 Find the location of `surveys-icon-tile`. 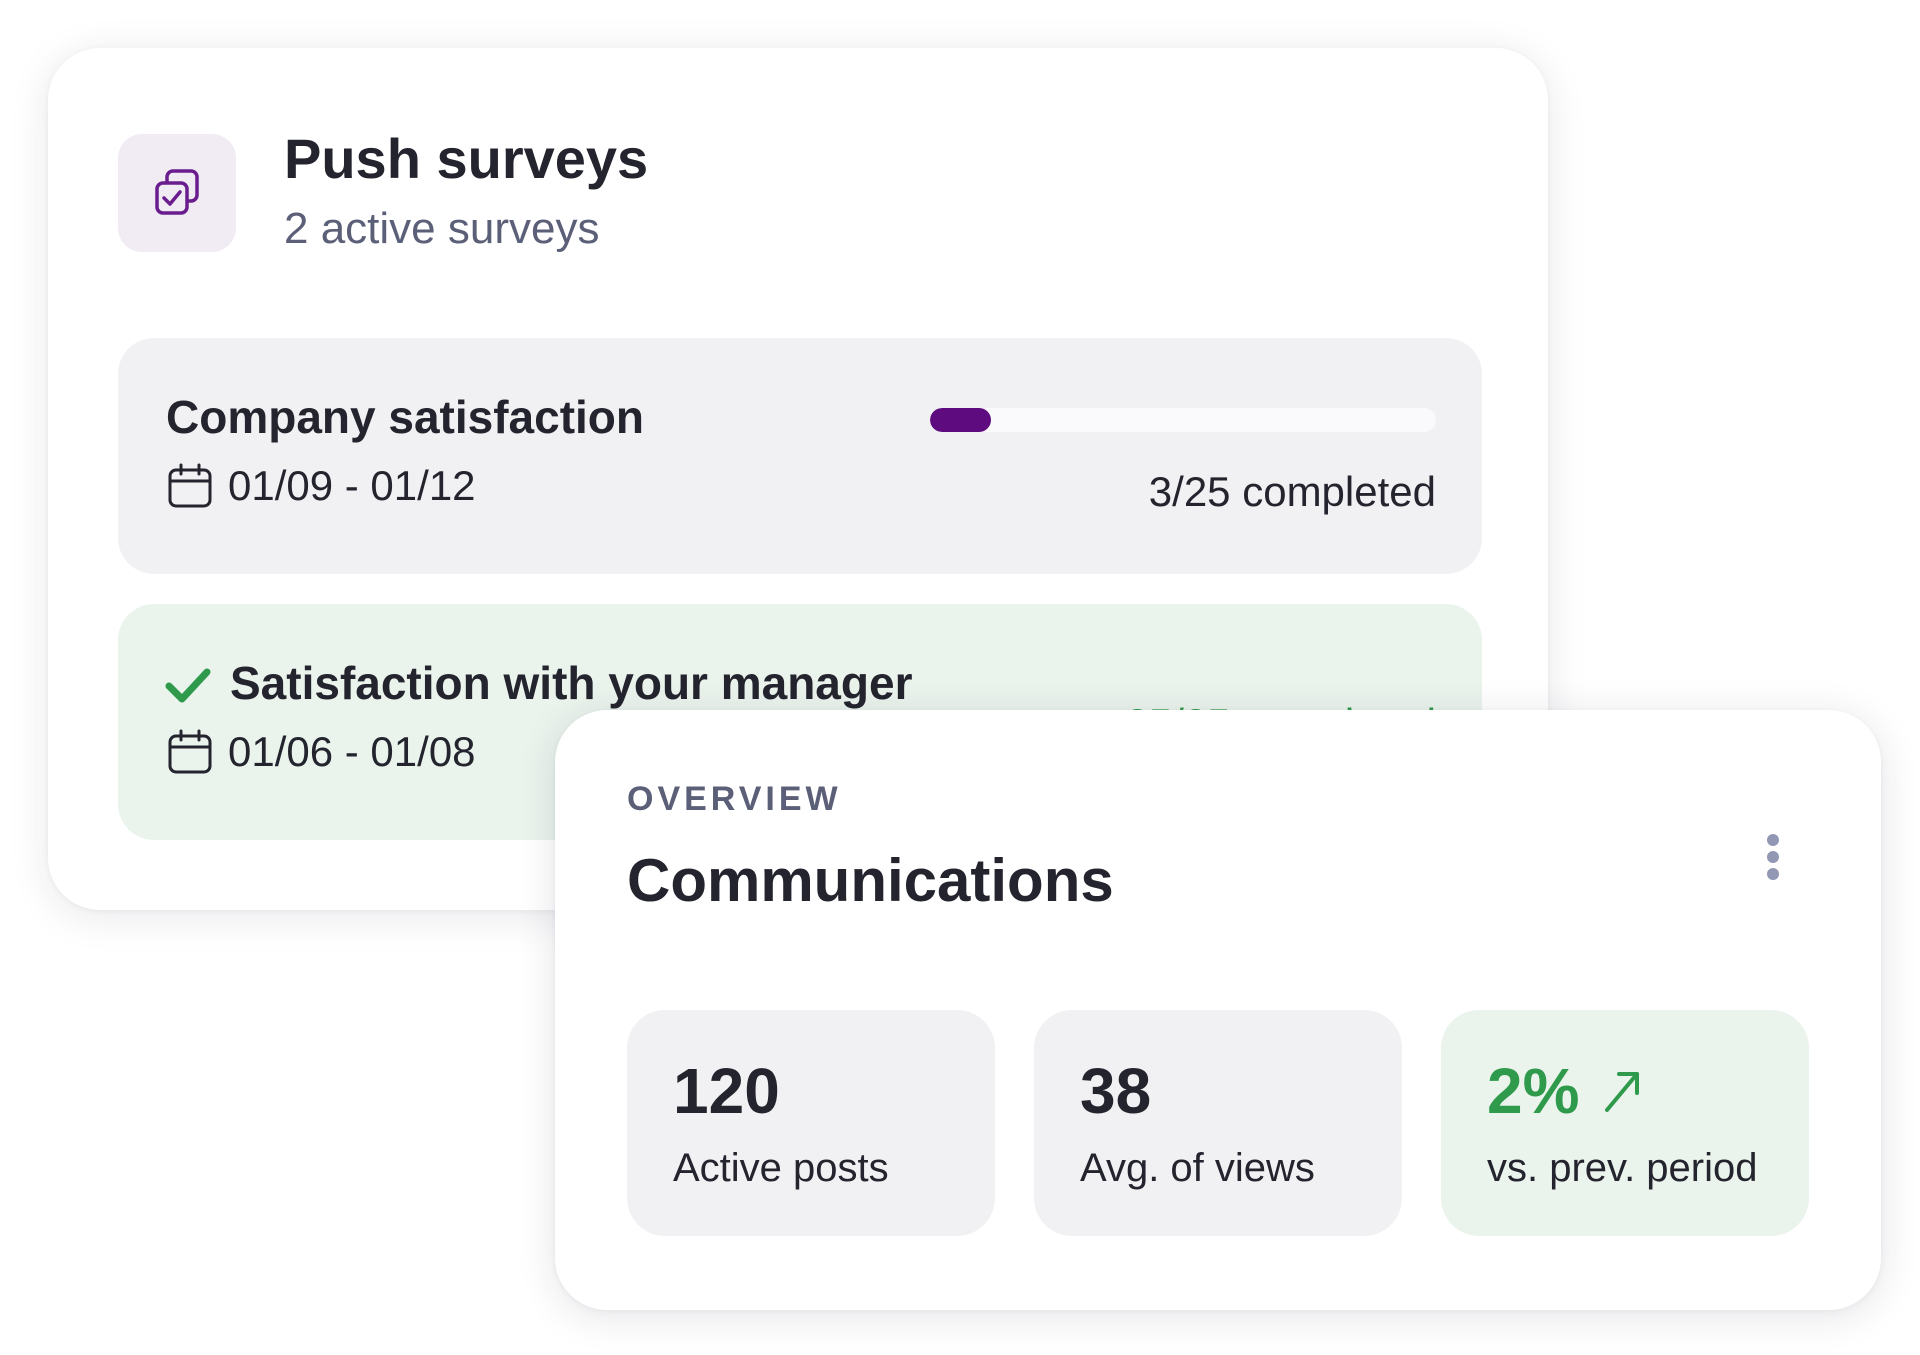

surveys-icon-tile is located at coordinates (177, 193).